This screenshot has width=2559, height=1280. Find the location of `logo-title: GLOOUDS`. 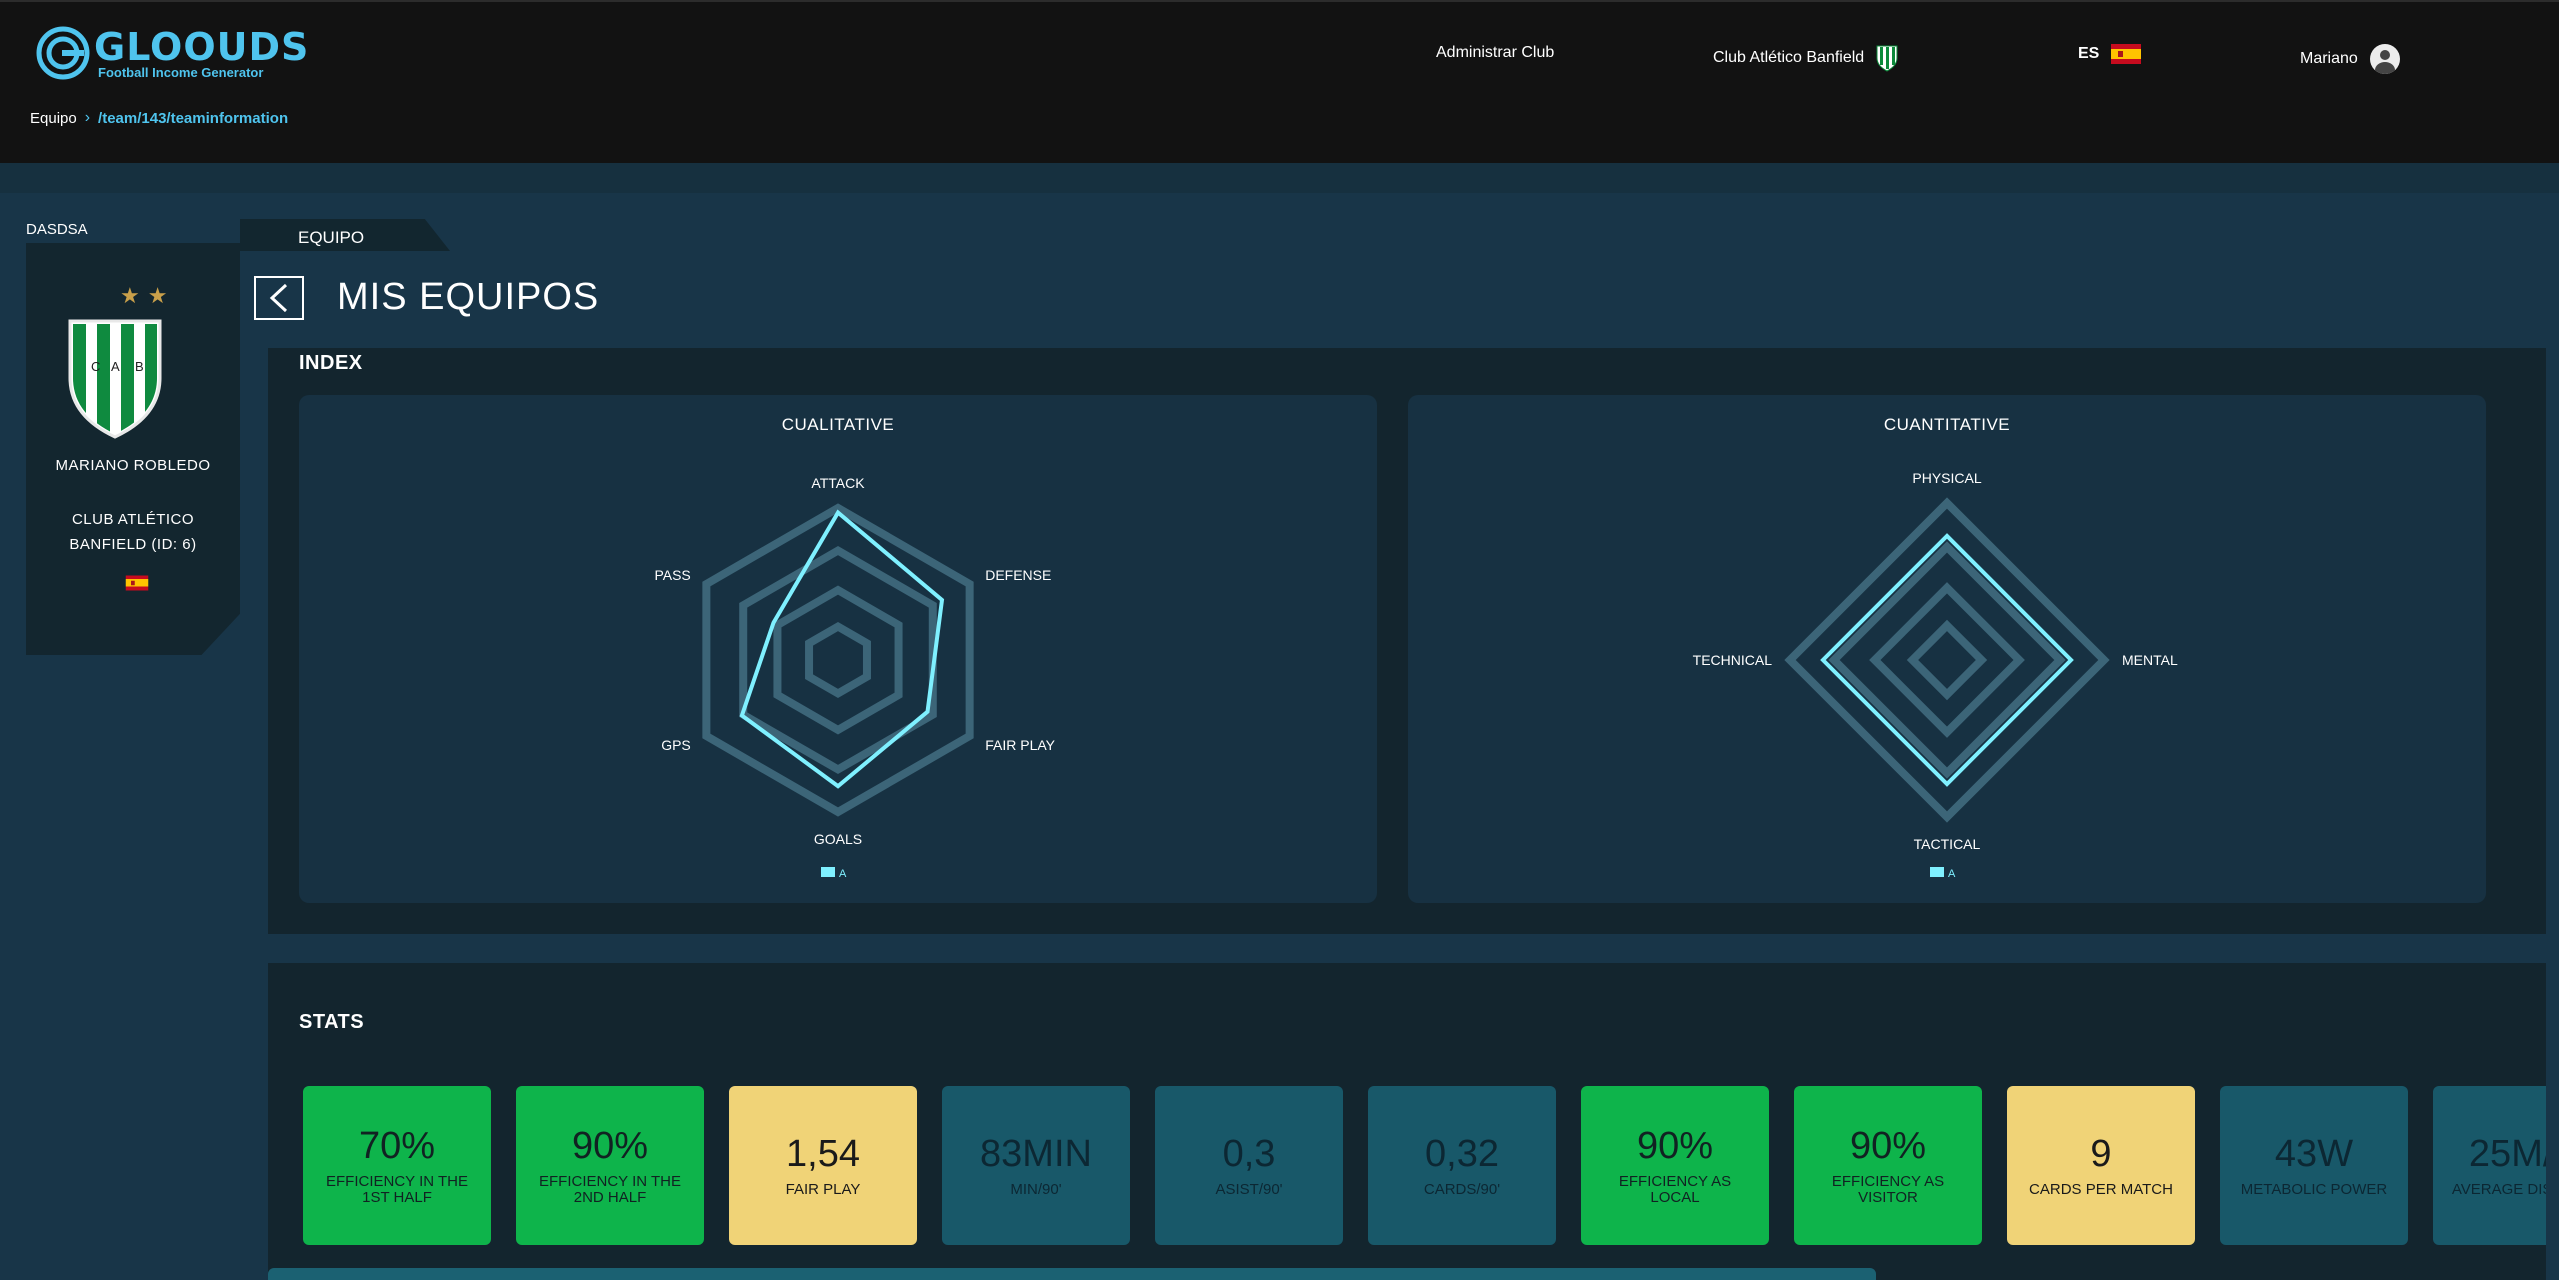

logo-title: GLOOUDS is located at coordinates (202, 46).